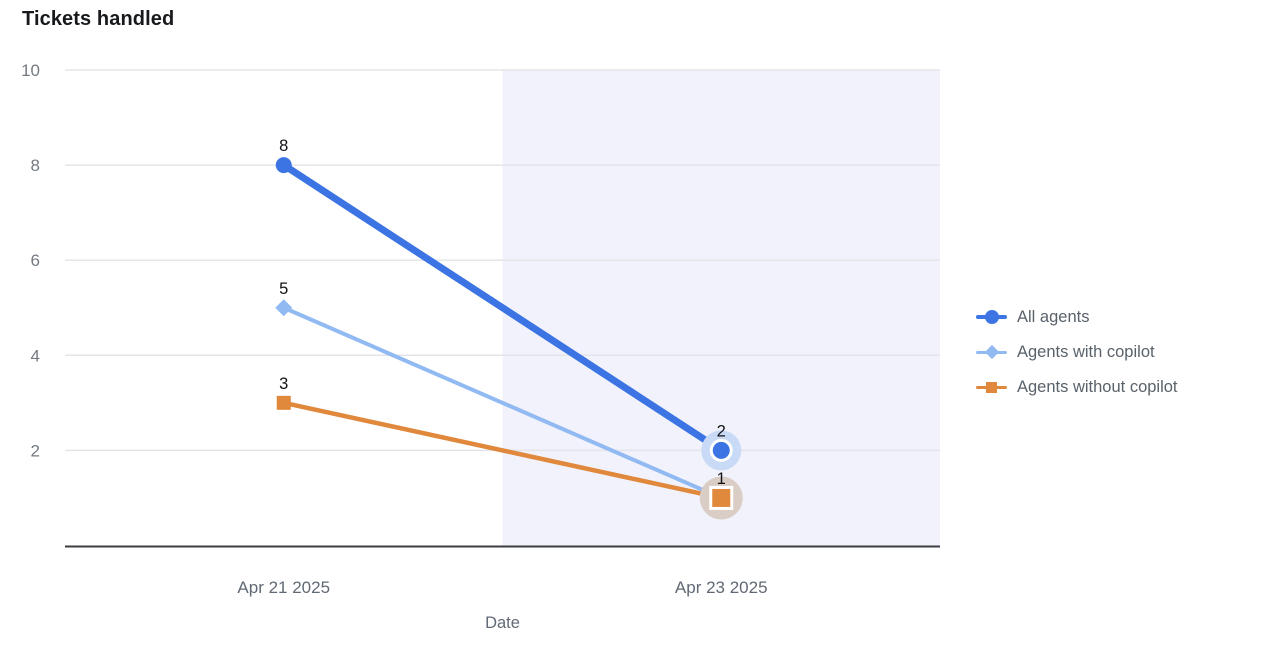  What do you see at coordinates (98, 19) in the screenshot?
I see `chart-title: Tickets handled` at bounding box center [98, 19].